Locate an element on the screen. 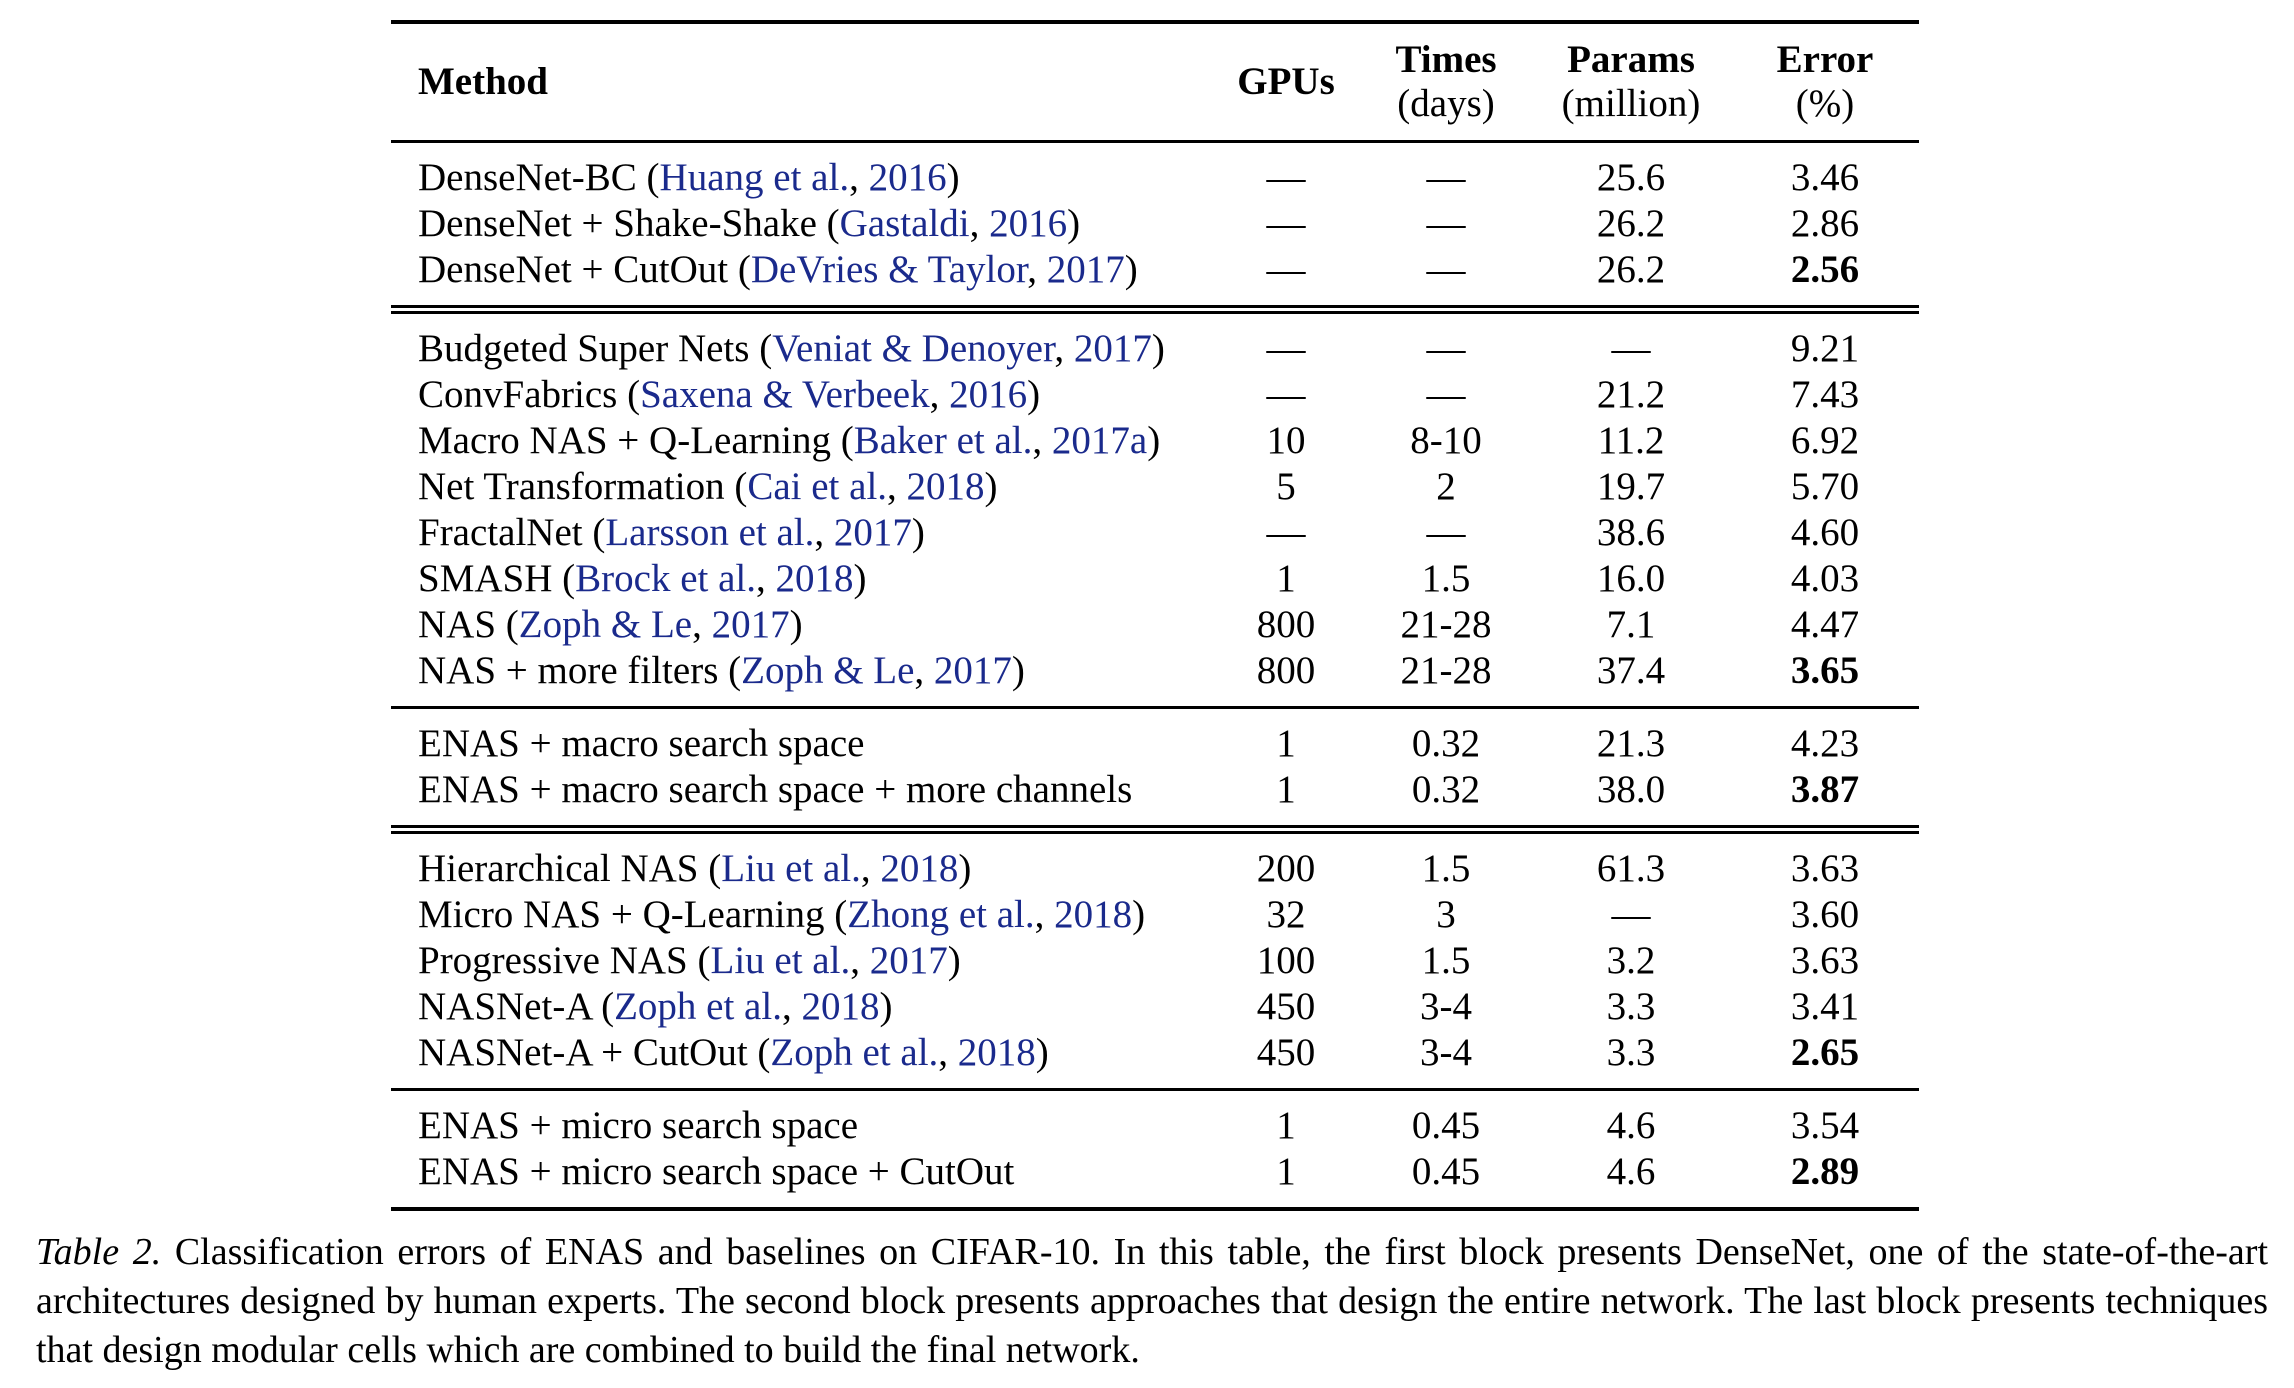  params-cell: 25.6 is located at coordinates (1631, 177).